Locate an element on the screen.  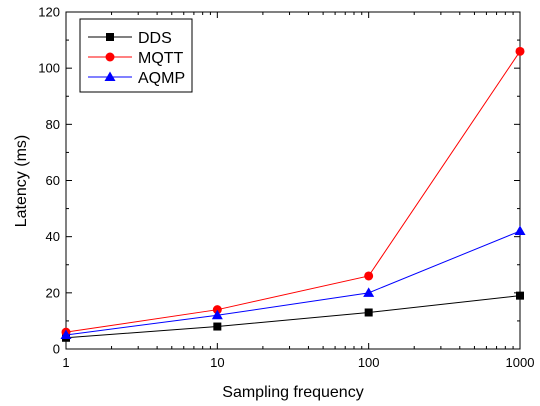
legend-marker-dds is located at coordinates (110, 37).